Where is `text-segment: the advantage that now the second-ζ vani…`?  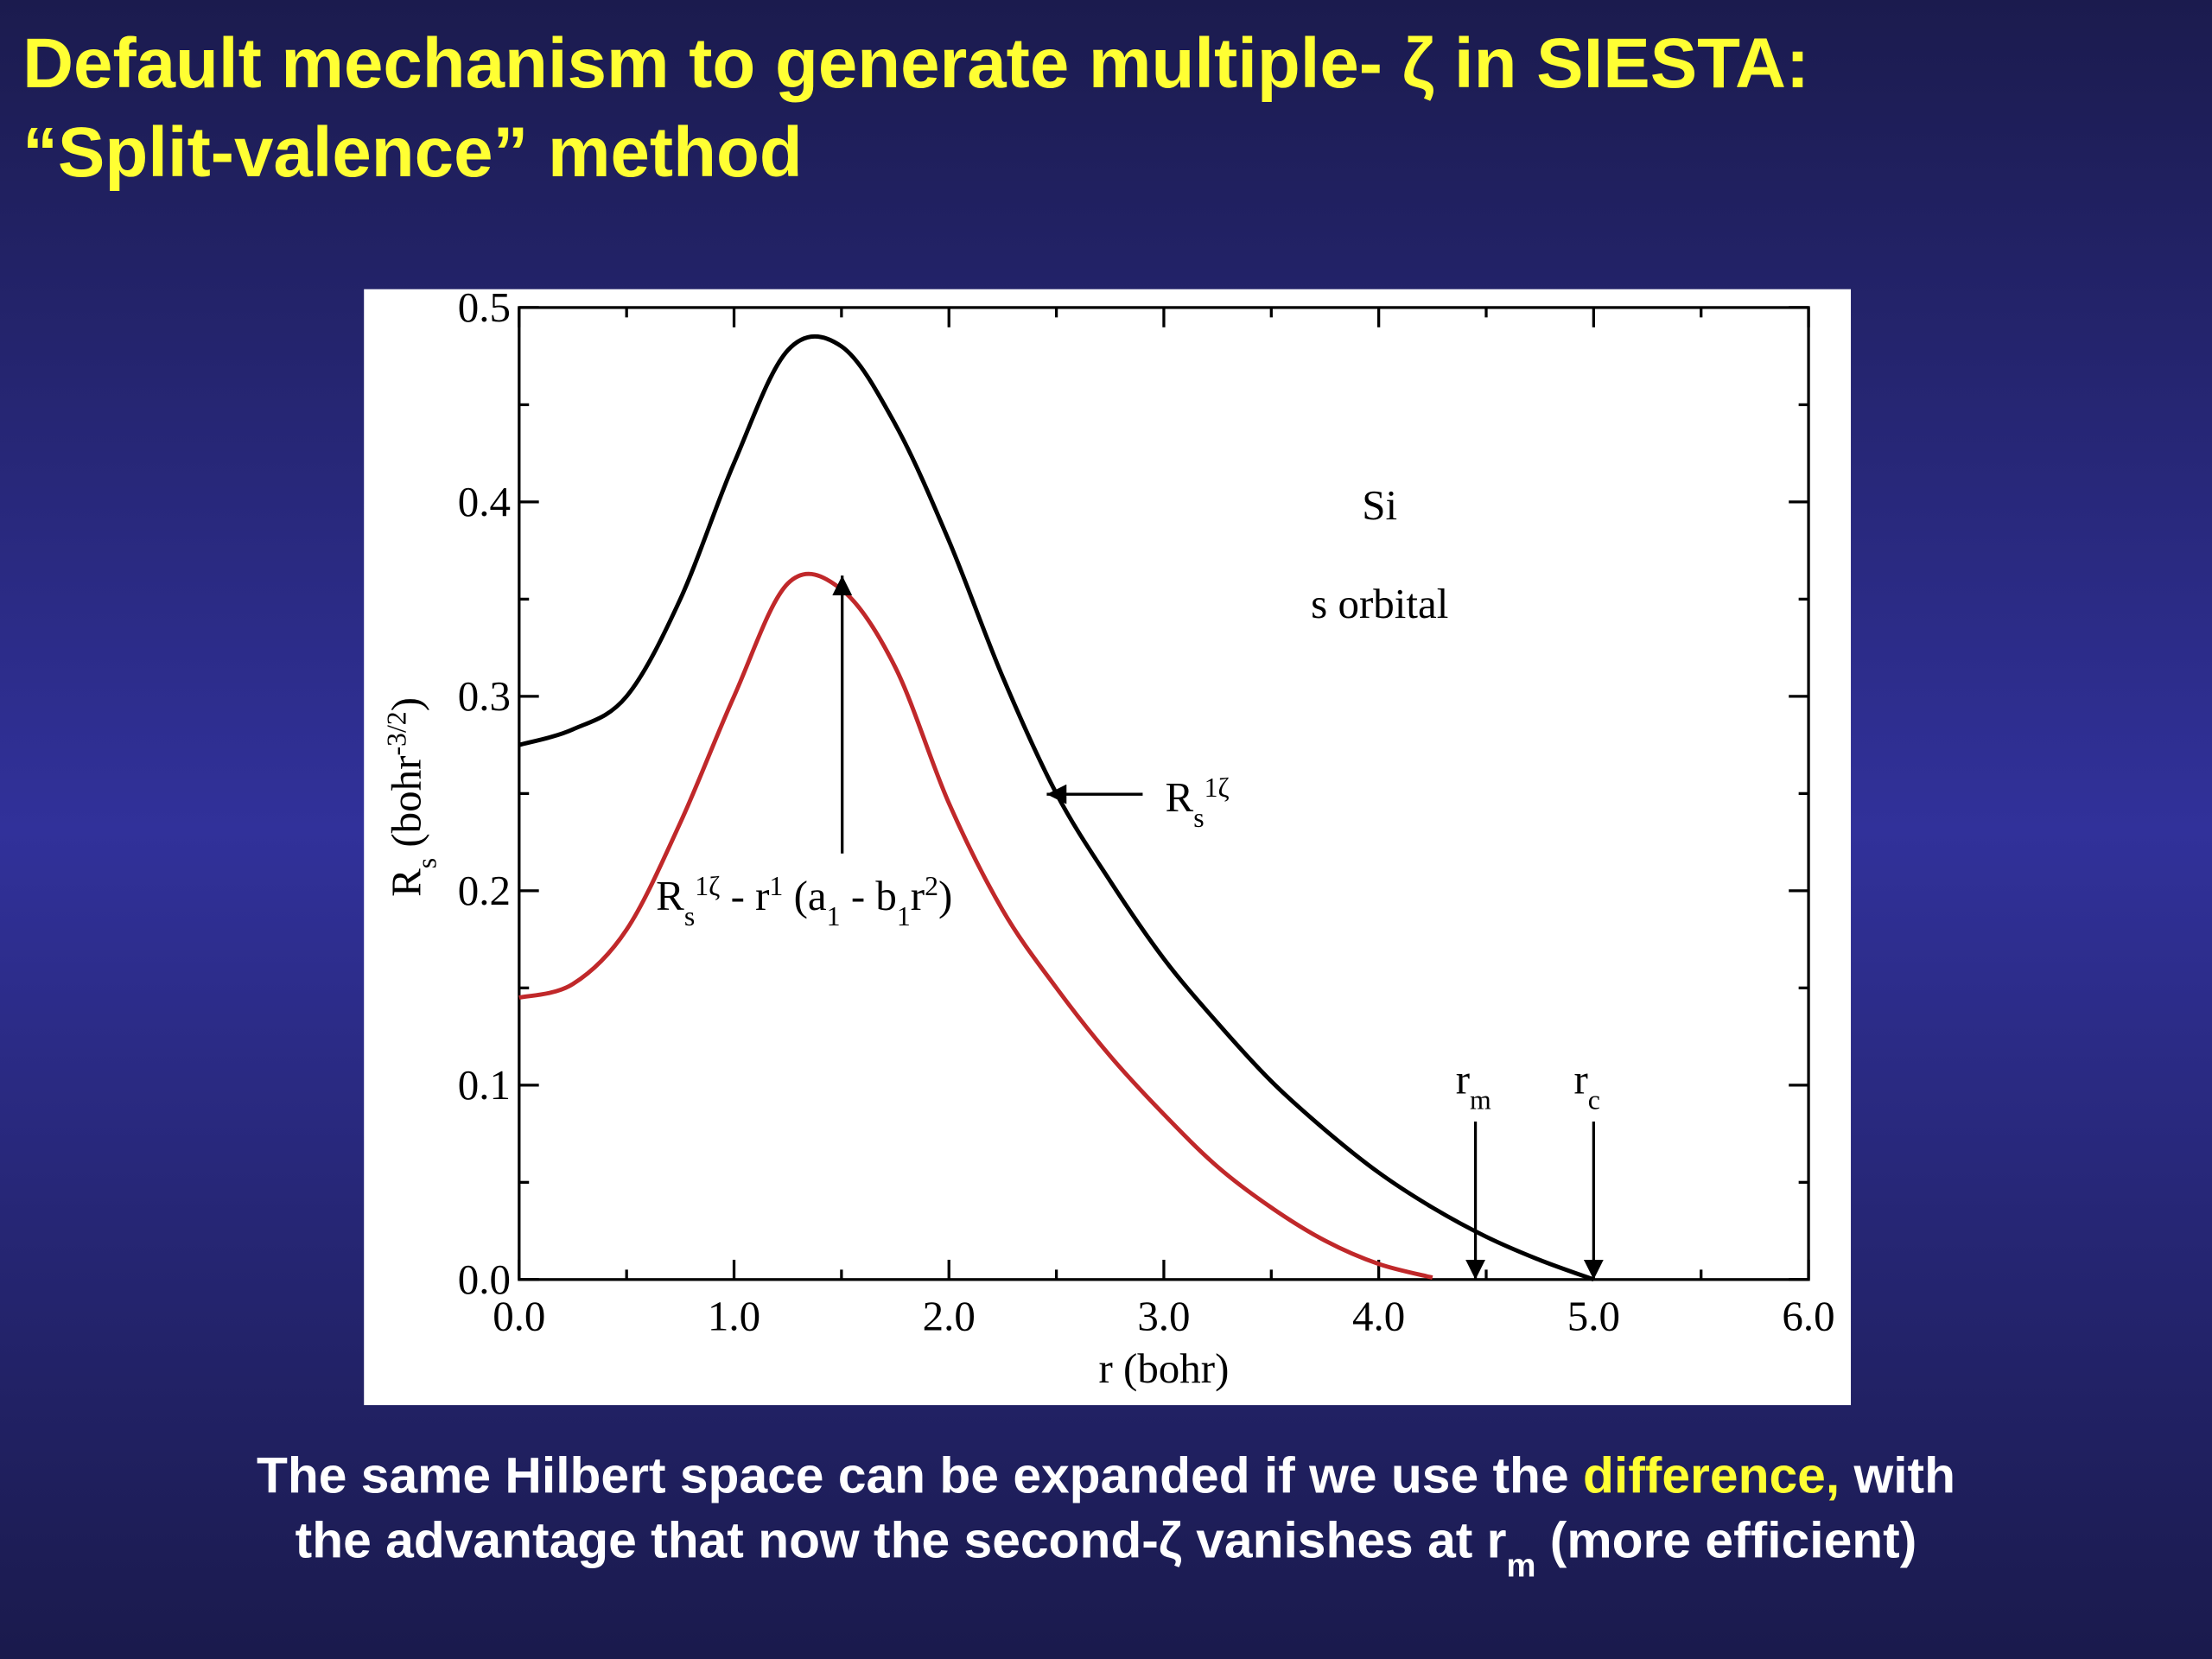 text-segment: the advantage that now the second-ζ vani… is located at coordinates (901, 1540).